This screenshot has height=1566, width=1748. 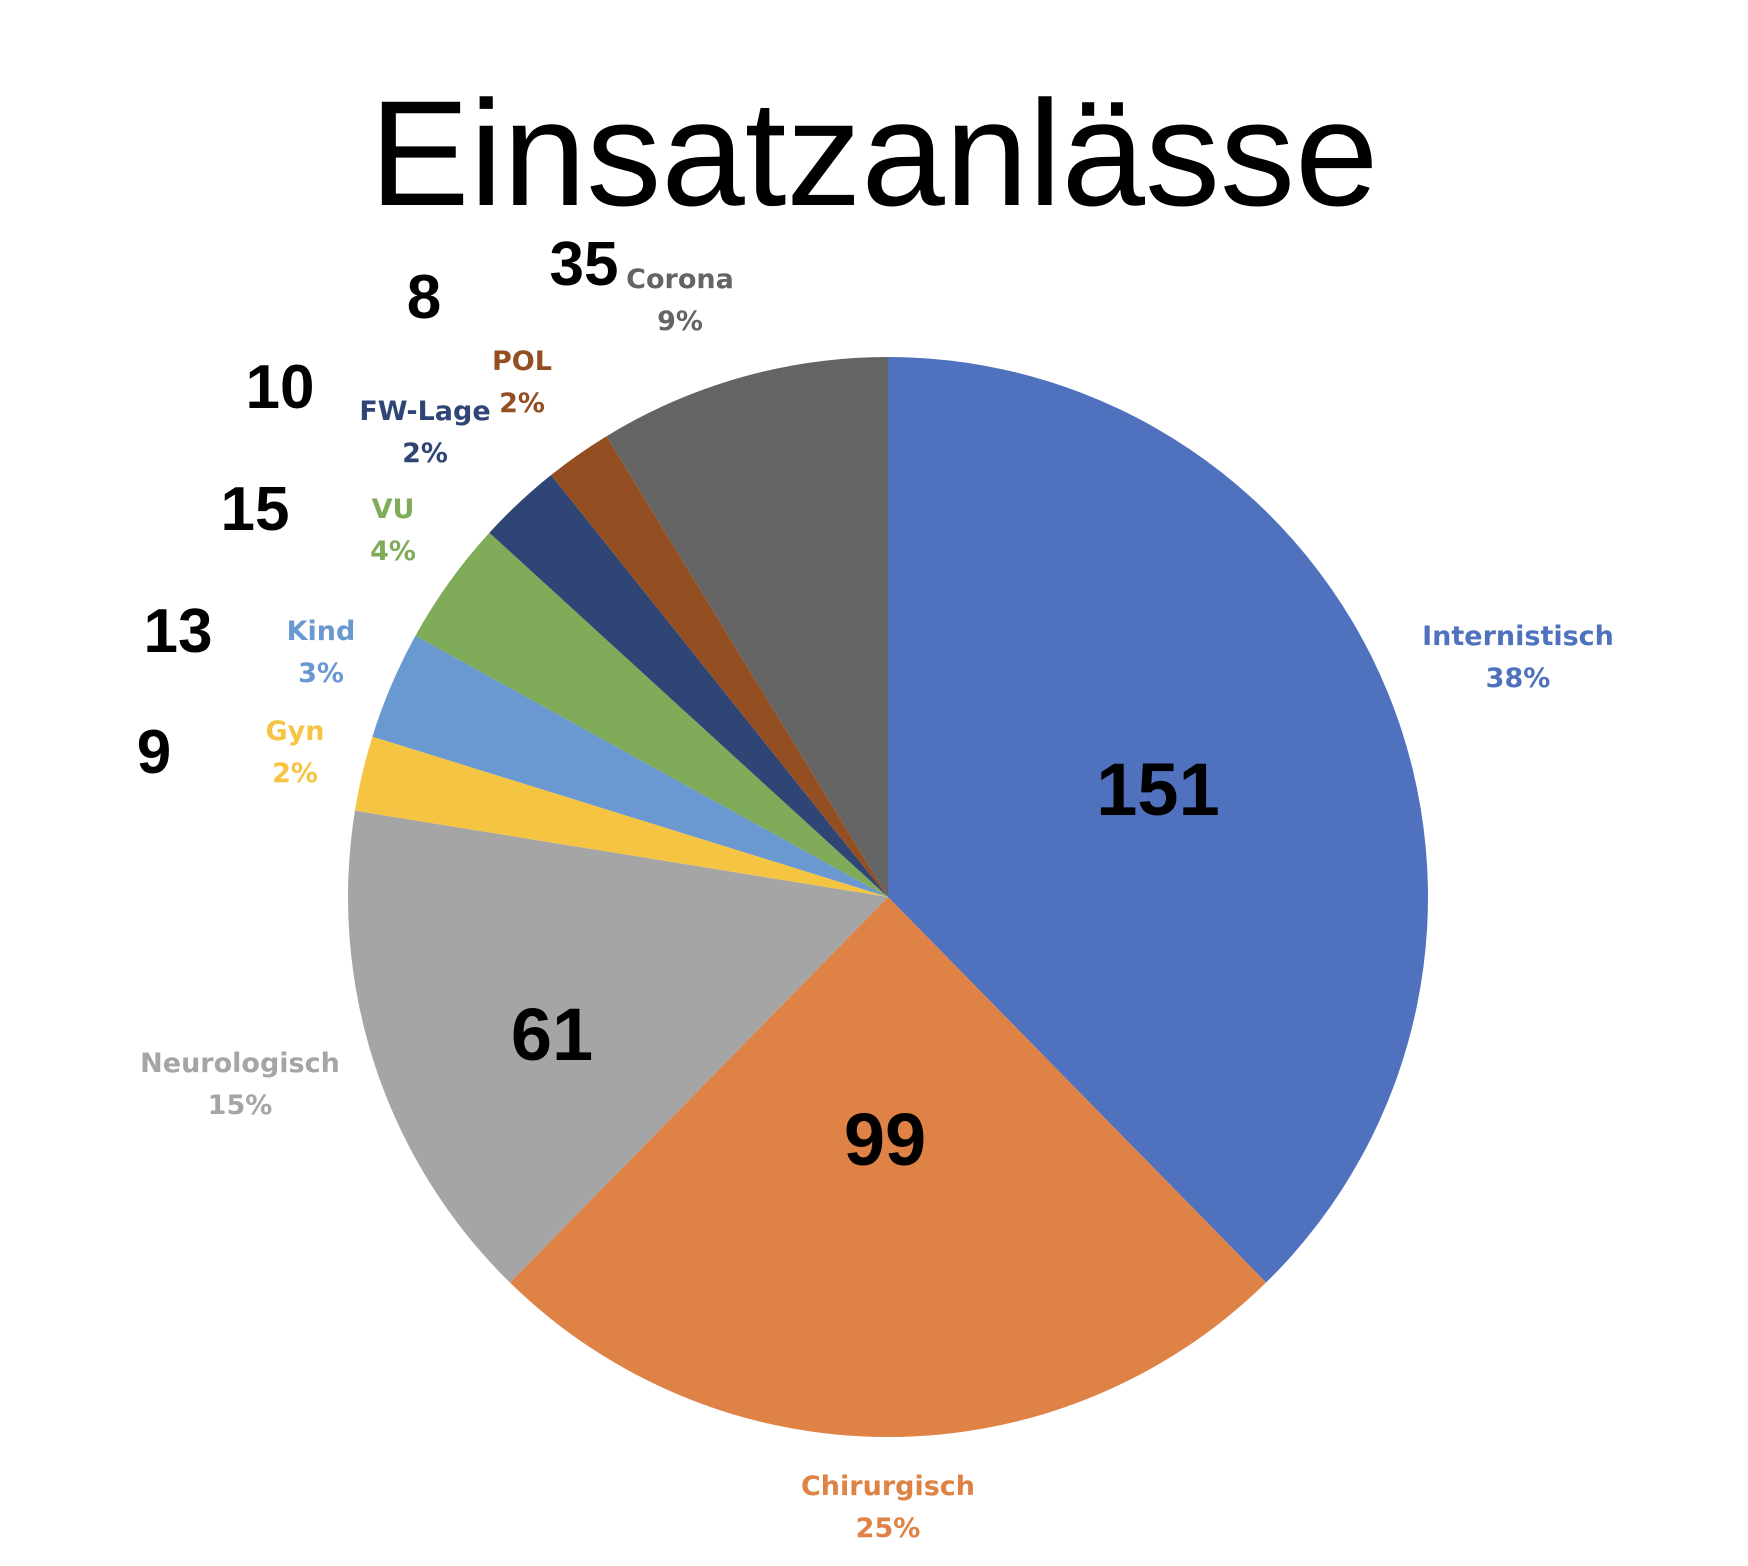 I want to click on pie-slice-corona, so click(x=747, y=627).